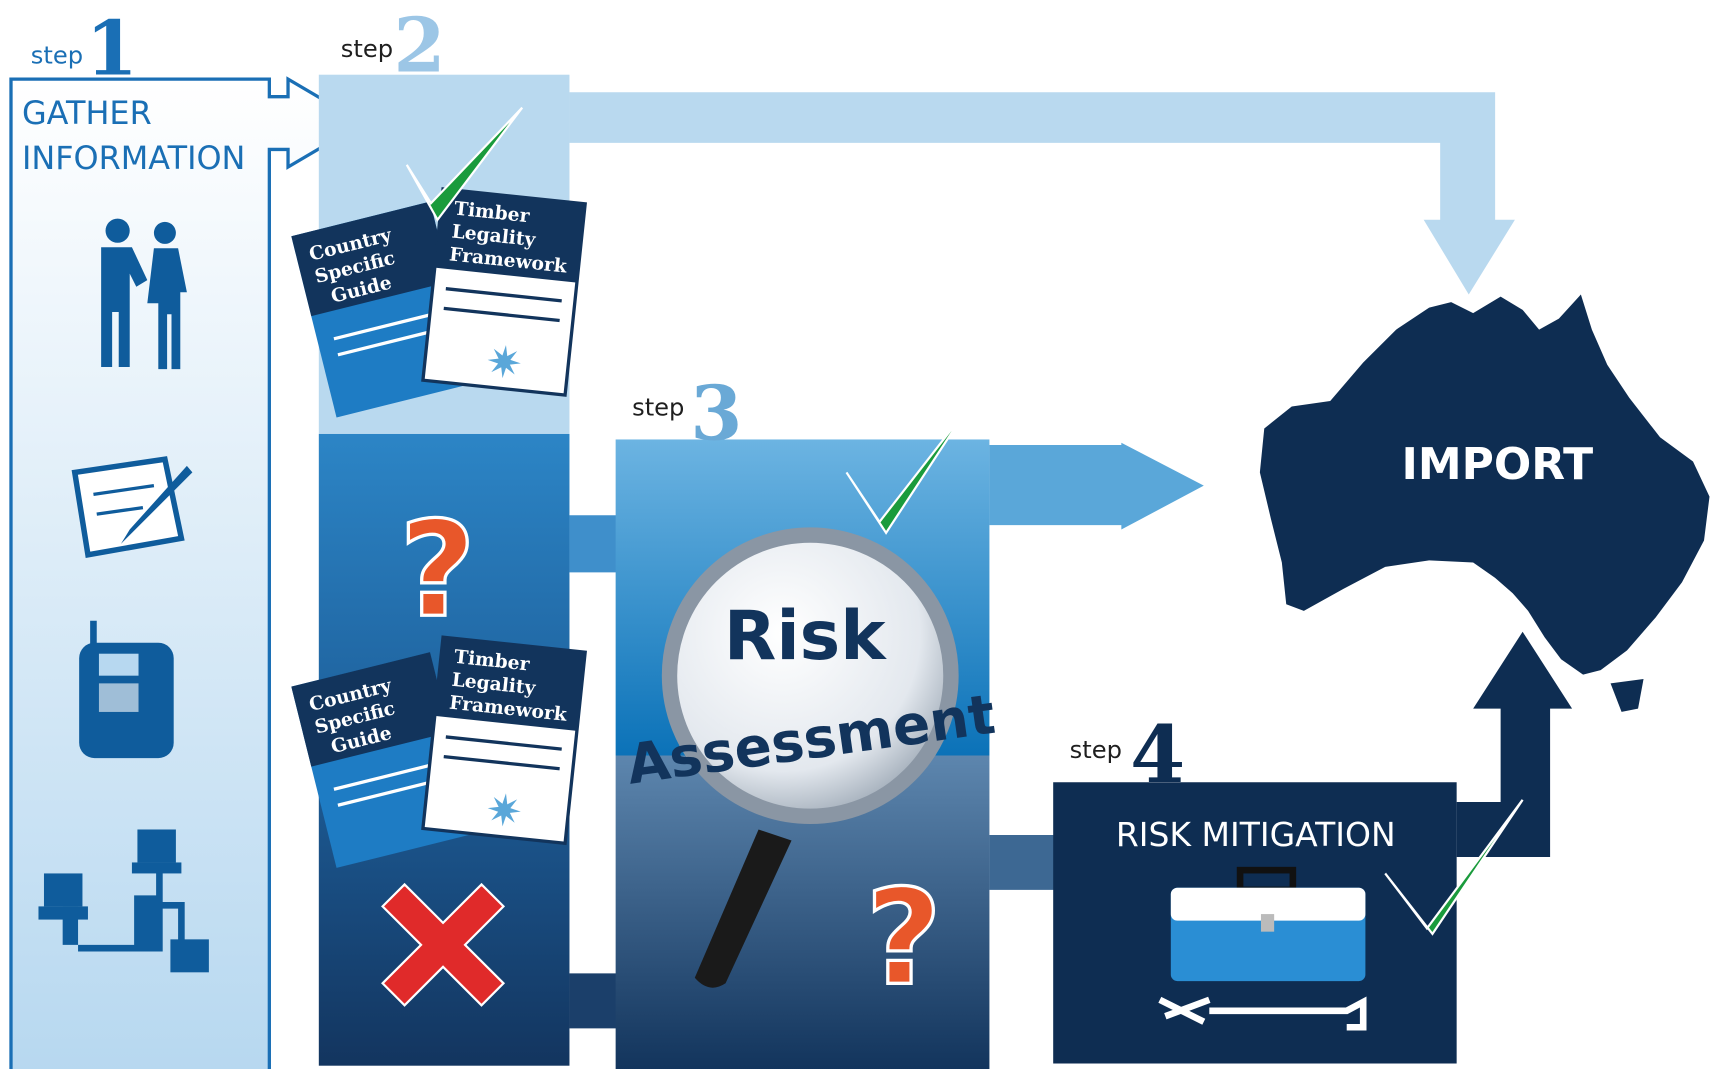  What do you see at coordinates (385, 309) in the screenshot?
I see `doc-country-guide: Country Specific Guide ✷` at bounding box center [385, 309].